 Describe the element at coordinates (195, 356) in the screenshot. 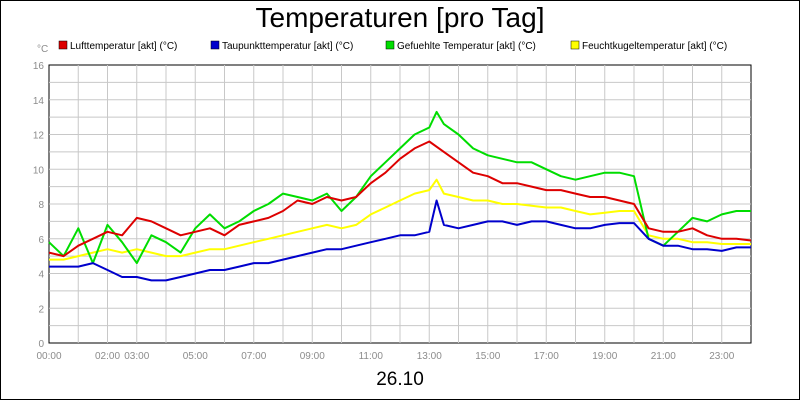

I see `x-tick-label: 05:00` at that location.